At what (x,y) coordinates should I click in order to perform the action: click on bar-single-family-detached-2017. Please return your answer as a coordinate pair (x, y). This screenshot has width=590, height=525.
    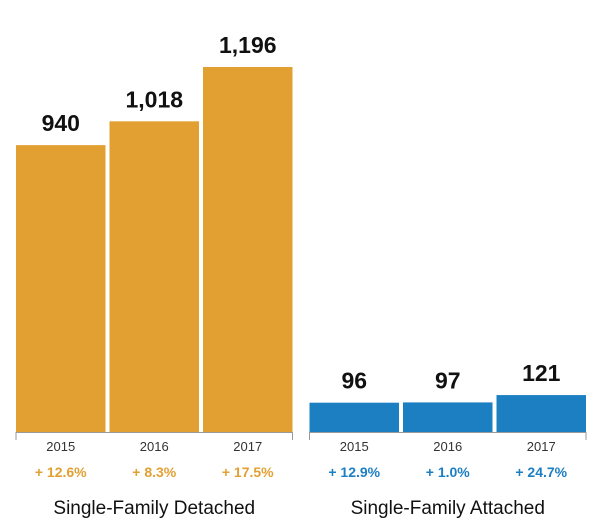
    Looking at the image, I should click on (248, 249).